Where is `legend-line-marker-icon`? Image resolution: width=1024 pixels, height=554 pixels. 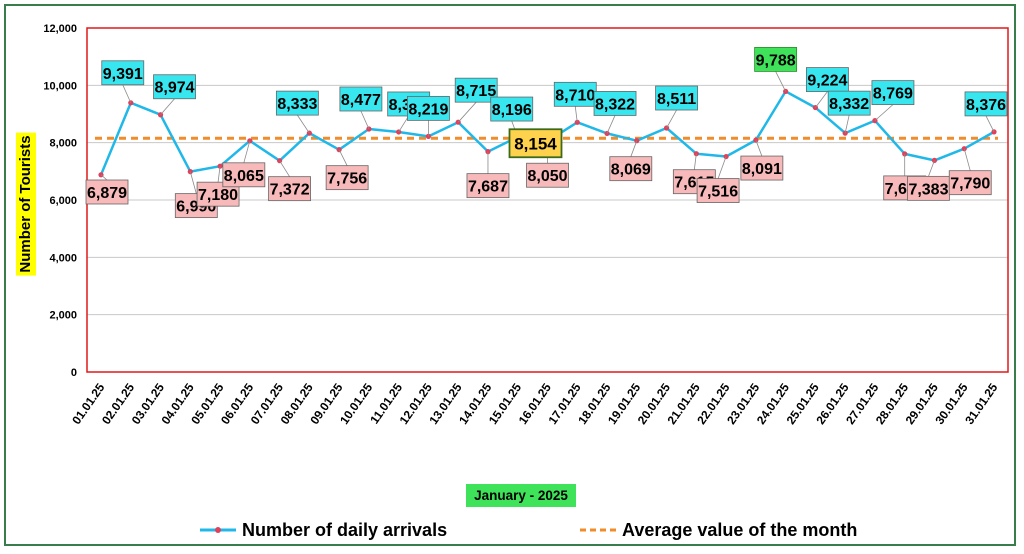
legend-line-marker-icon is located at coordinates (218, 530).